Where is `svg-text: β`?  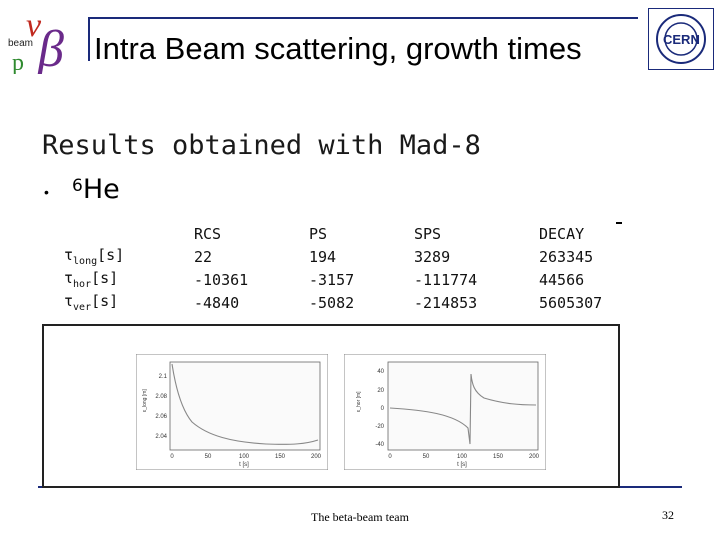 svg-text: β is located at coordinates (50, 47).